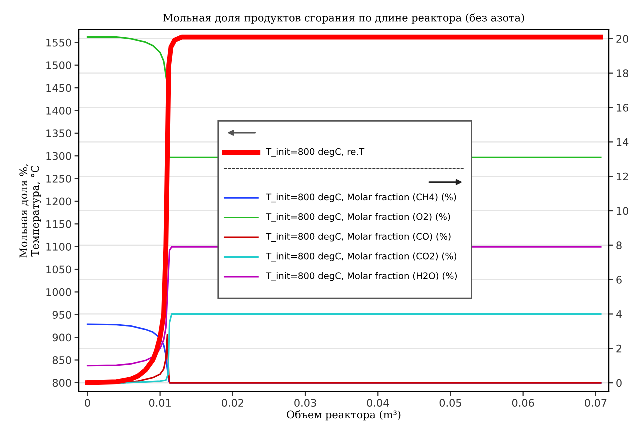 This screenshot has width=641, height=428. I want to click on y2-tick-label: 4, so click(619, 314).